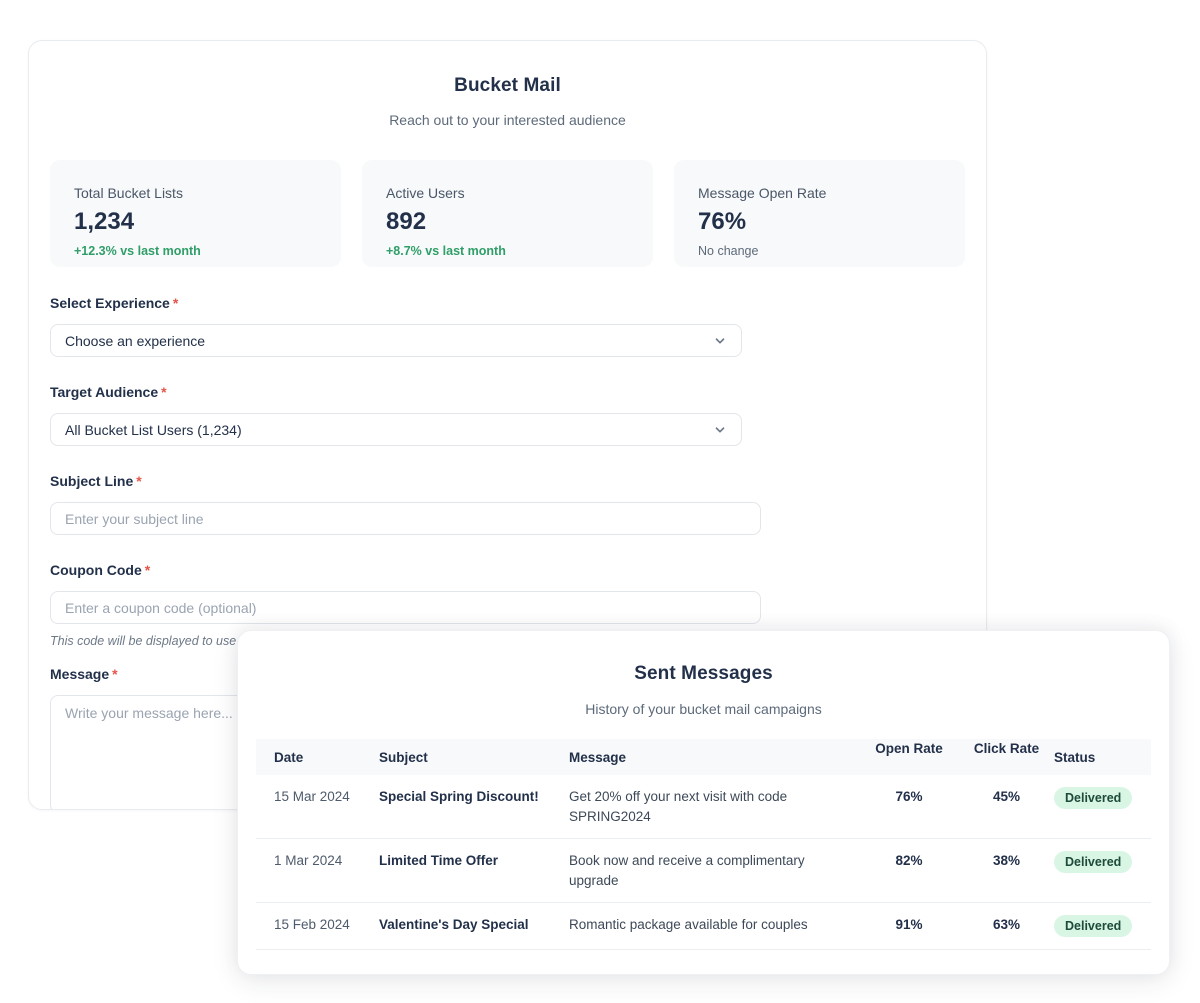 This screenshot has height=1003, width=1200. What do you see at coordinates (405, 518) in the screenshot?
I see `subject-line-input` at bounding box center [405, 518].